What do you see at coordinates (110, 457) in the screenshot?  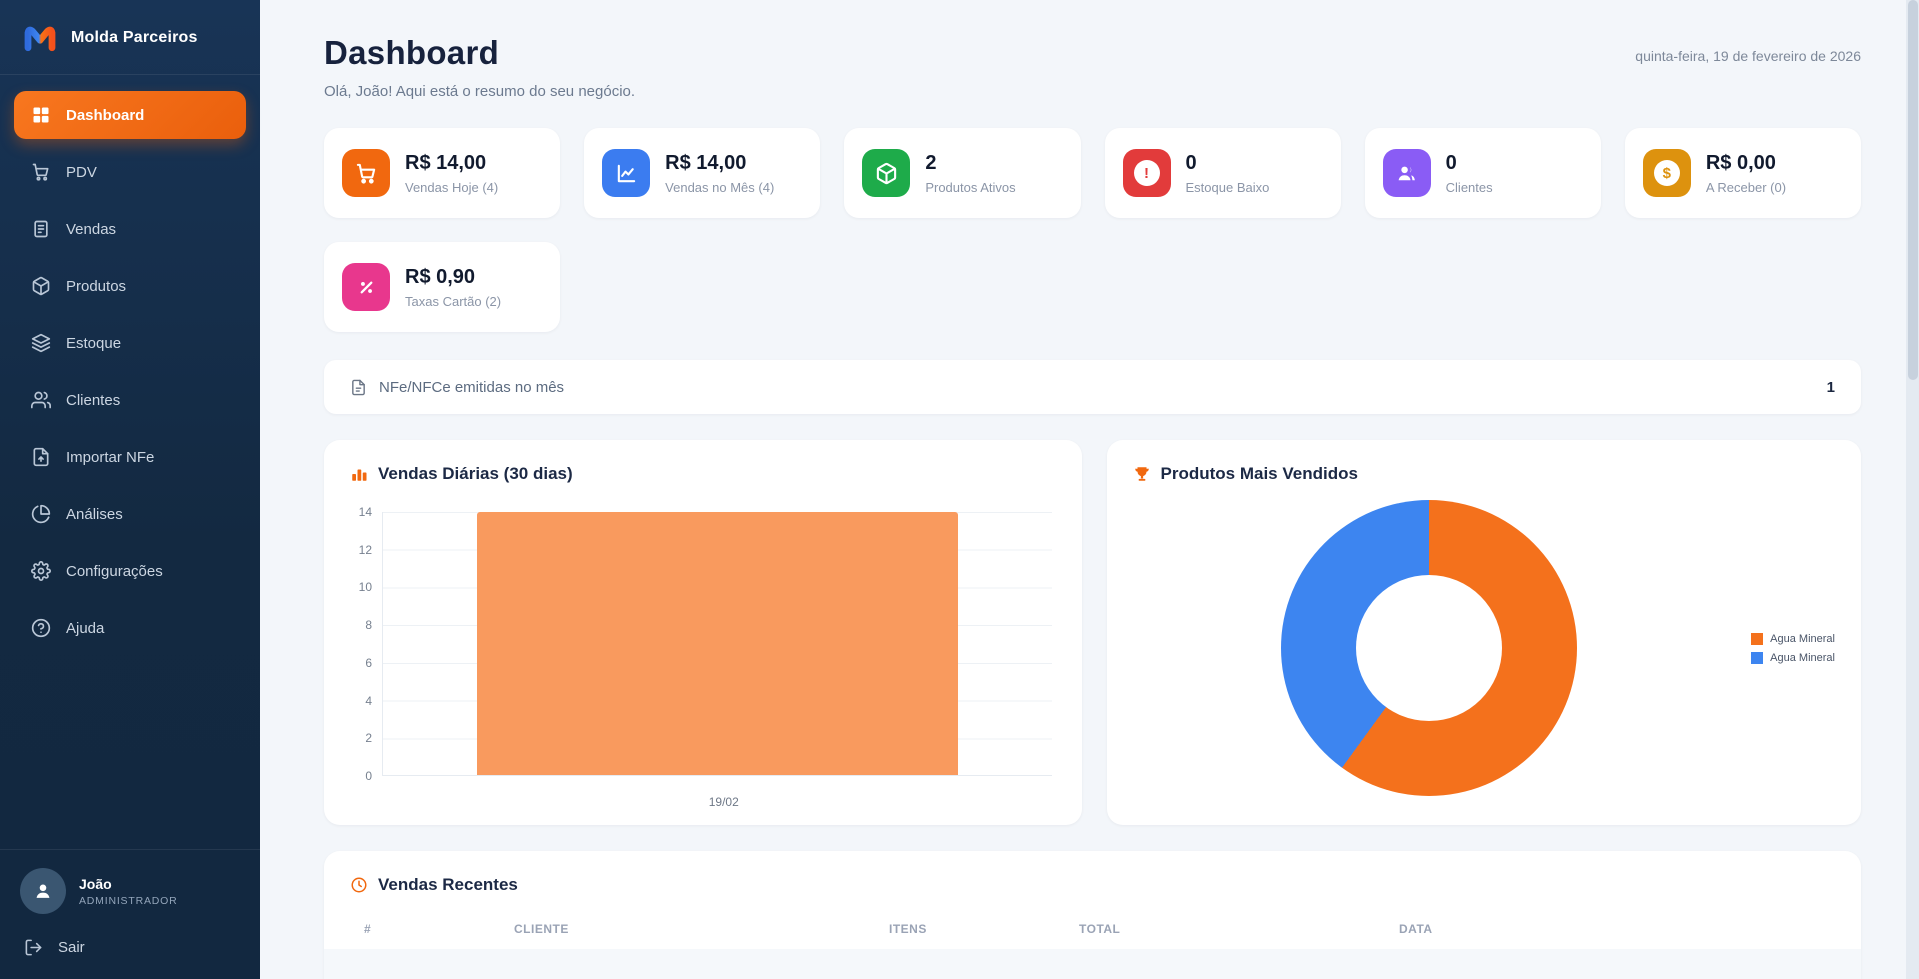 I see `sidebar-item-label: Importar NFe` at bounding box center [110, 457].